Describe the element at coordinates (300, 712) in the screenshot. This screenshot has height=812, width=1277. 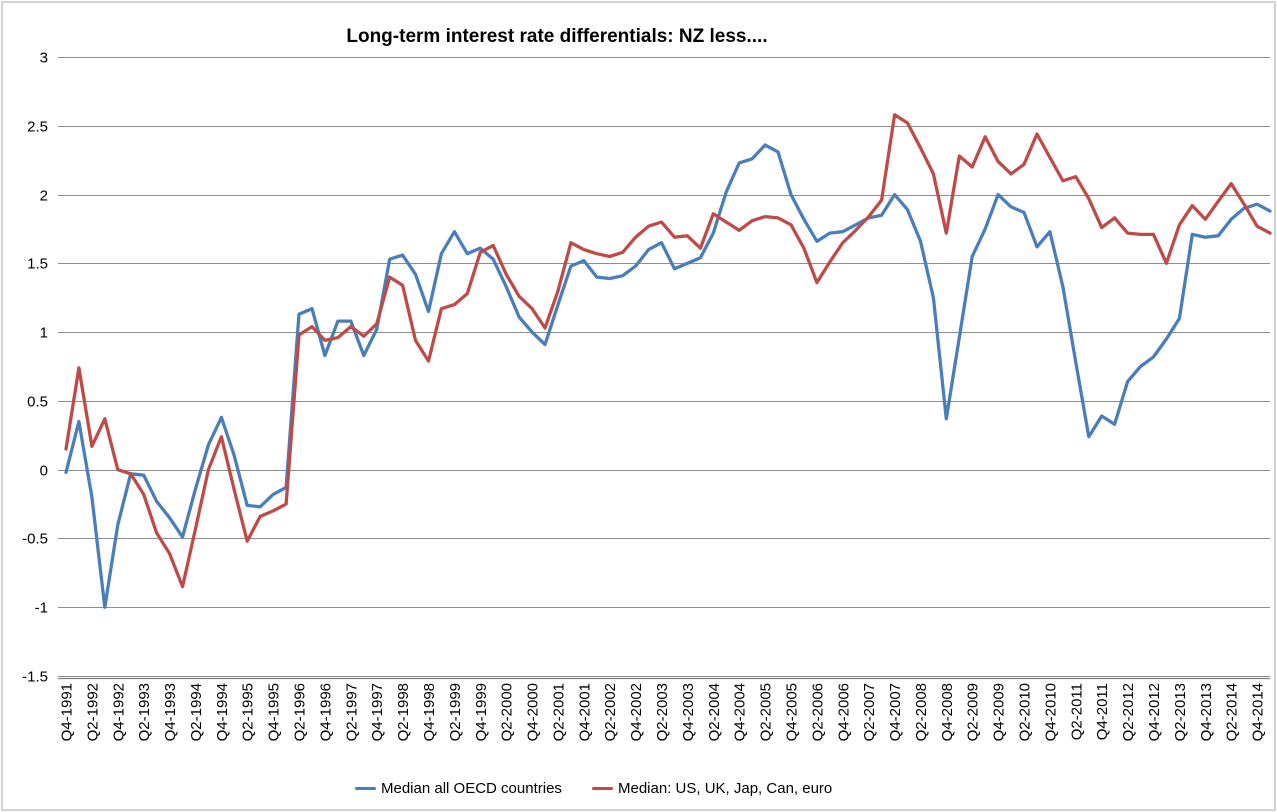
I see `x-tick-label: Q2-1996` at that location.